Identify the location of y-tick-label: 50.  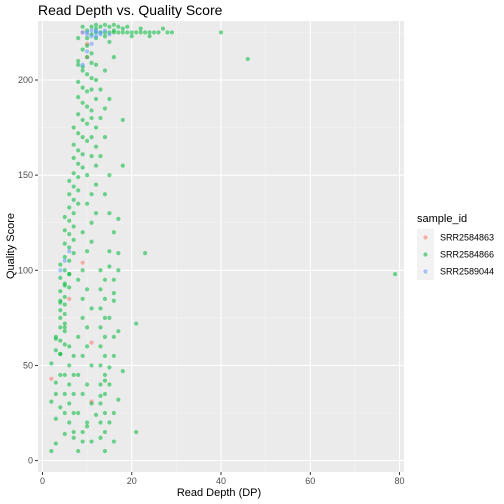
(28, 365).